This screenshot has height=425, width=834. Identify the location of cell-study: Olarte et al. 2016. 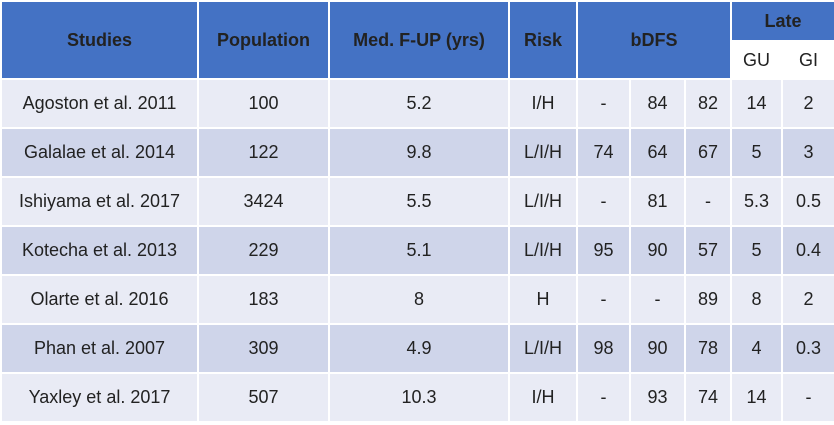
(99, 299).